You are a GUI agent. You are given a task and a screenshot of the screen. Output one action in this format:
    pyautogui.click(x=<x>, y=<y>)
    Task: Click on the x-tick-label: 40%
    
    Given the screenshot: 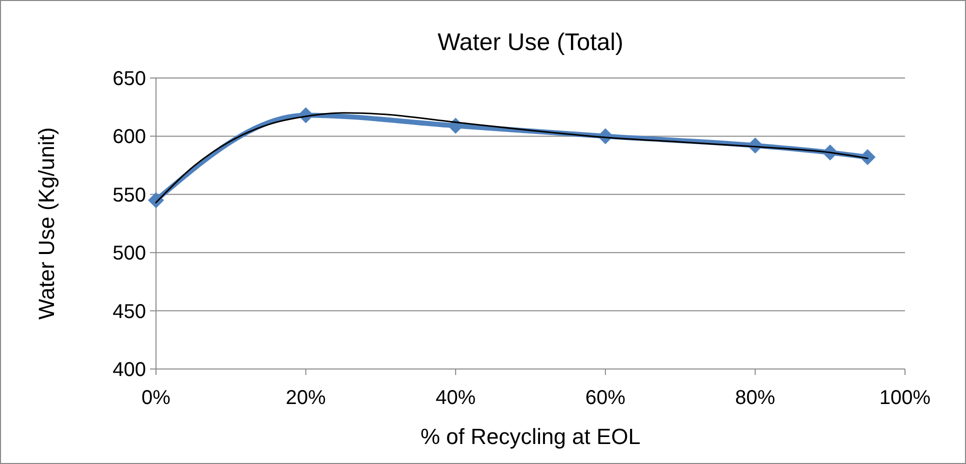 What is the action you would take?
    pyautogui.click(x=456, y=398)
    